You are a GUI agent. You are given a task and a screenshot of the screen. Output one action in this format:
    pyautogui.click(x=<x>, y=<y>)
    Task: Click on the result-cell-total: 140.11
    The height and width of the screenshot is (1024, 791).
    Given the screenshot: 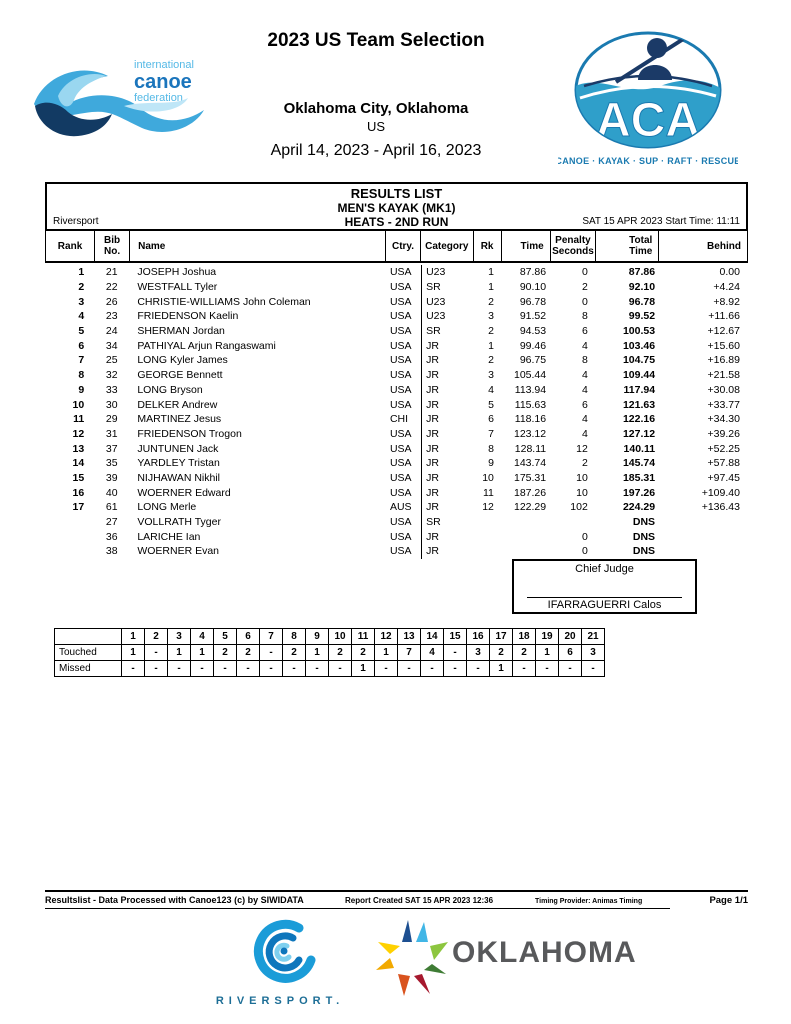 What is the action you would take?
    pyautogui.click(x=639, y=448)
    